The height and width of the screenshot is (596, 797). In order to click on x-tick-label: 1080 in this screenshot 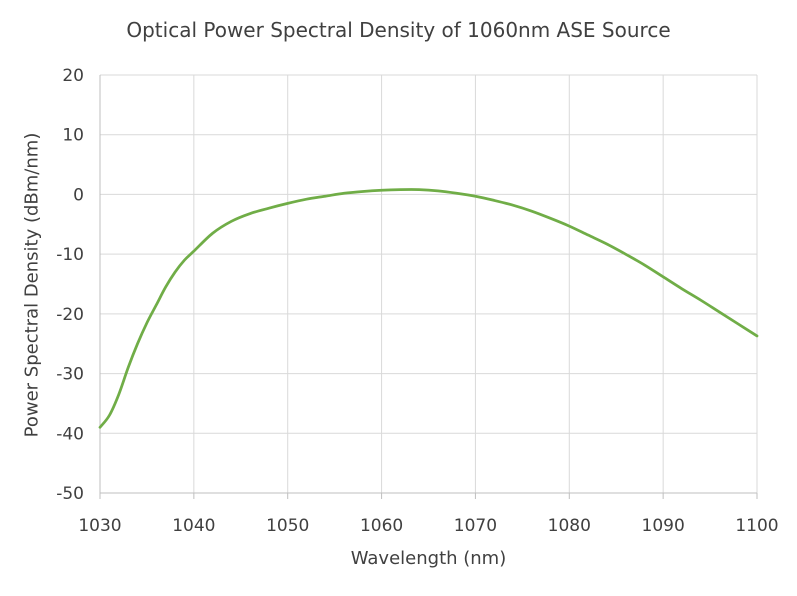, I will do `click(569, 526)`.